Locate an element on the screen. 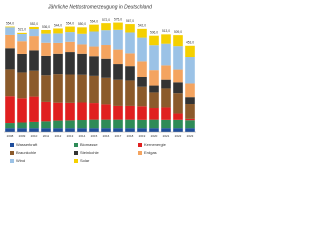 The image size is (320, 240). total-label: 453,0 is located at coordinates (190, 43).